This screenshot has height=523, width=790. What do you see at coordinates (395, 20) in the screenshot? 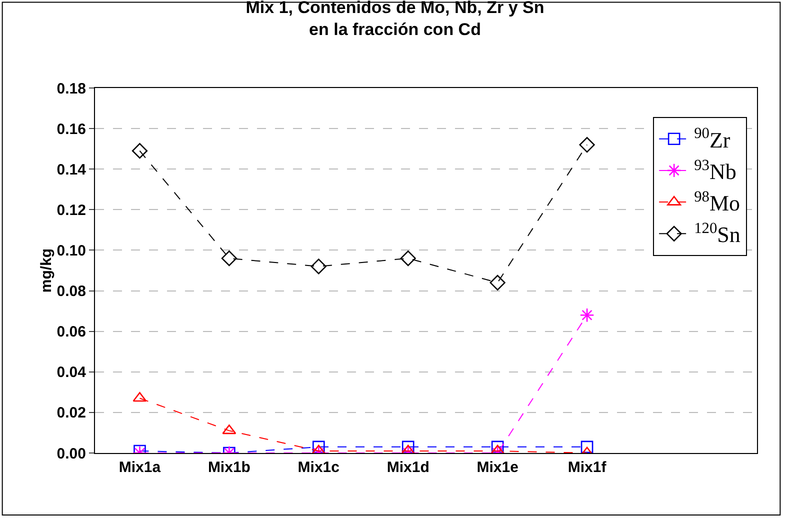
I see `chart-title: Mix 1, Contenidos de Mo, Nb, Zr y Sn en la fracción con Cd` at bounding box center [395, 20].